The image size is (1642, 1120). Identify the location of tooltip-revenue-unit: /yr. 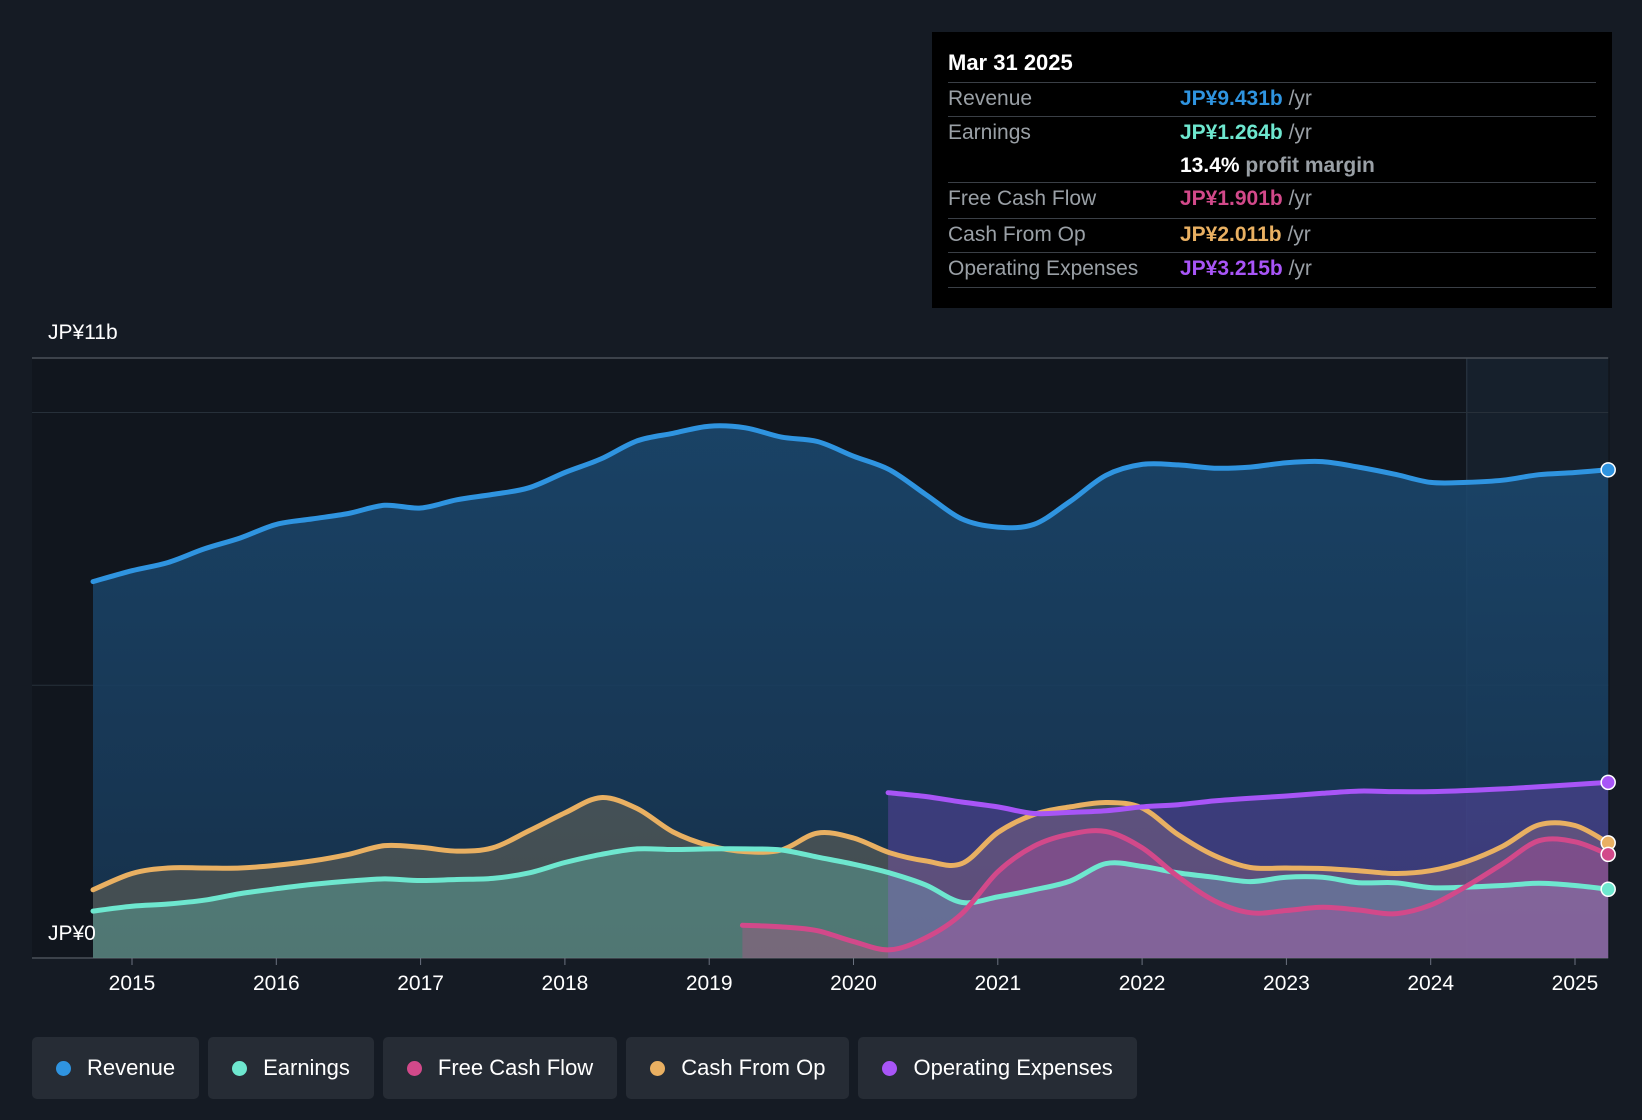
(1300, 98).